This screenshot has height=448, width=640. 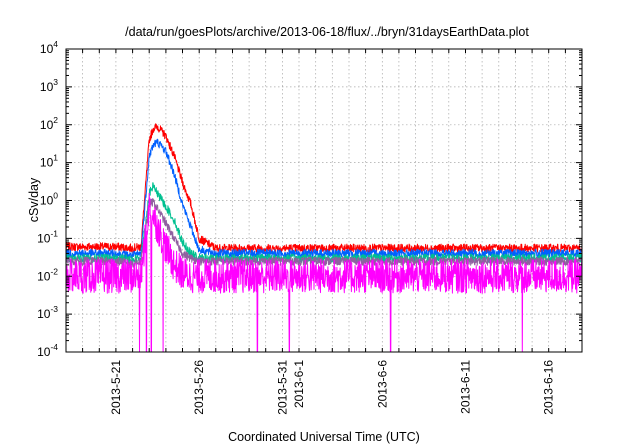 I want to click on y-tick-exponent: -3, so click(x=54, y=309).